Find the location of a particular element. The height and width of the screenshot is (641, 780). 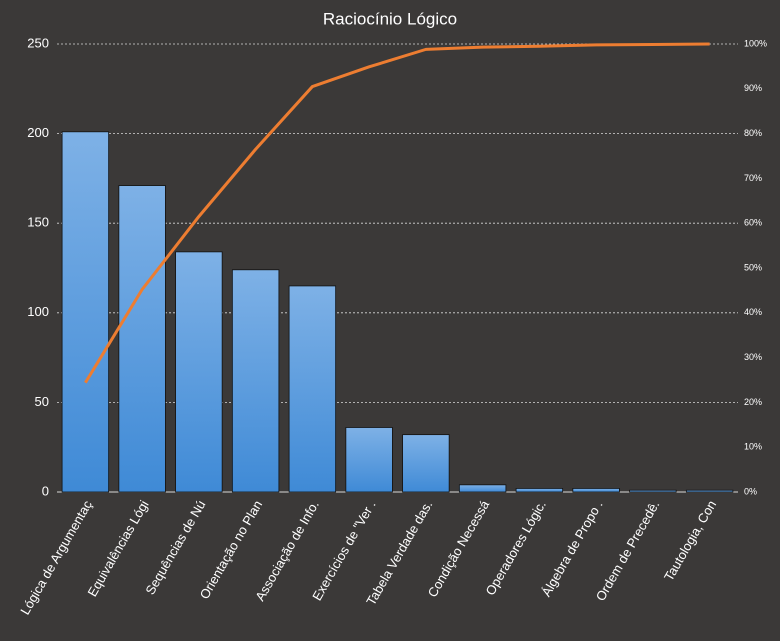

y-tick-label: 100 is located at coordinates (38, 311).